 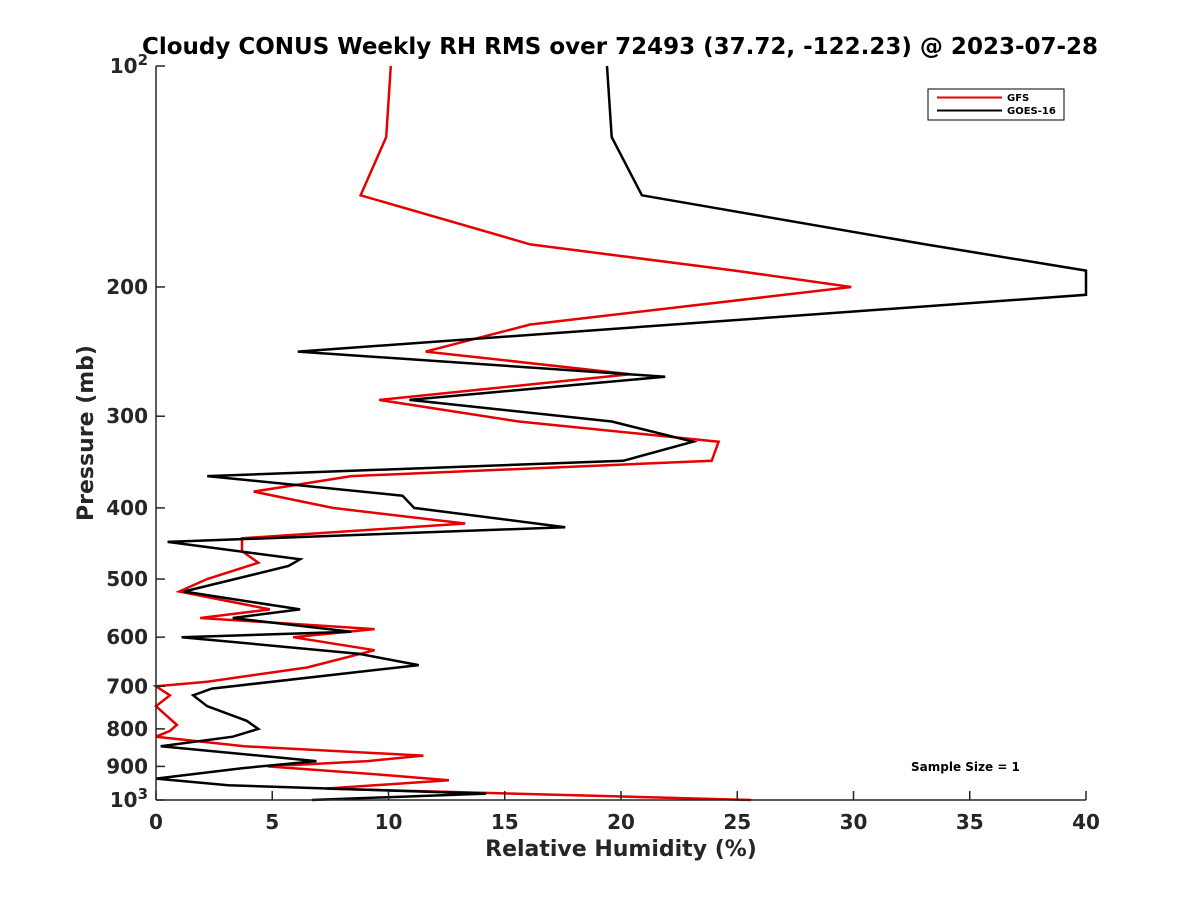 I want to click on y-tick-label: 700, so click(x=127, y=686).